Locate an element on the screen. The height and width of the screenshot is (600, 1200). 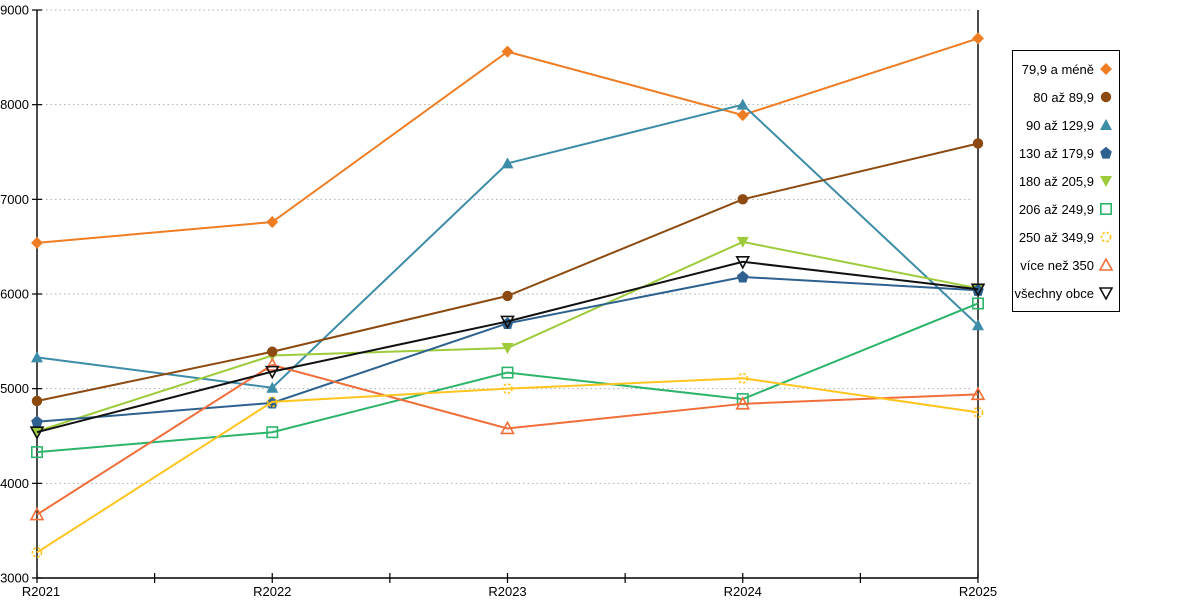
legend-item: více než 350 is located at coordinates (1064, 265).